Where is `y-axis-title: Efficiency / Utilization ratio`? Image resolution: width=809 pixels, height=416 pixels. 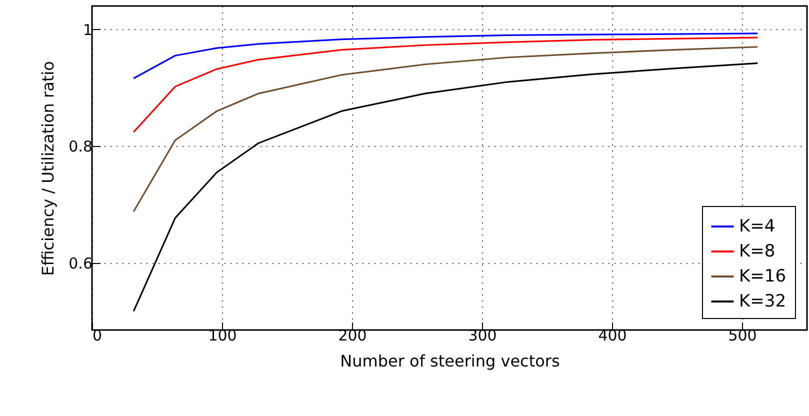 y-axis-title: Efficiency / Utilization ratio is located at coordinates (48, 168).